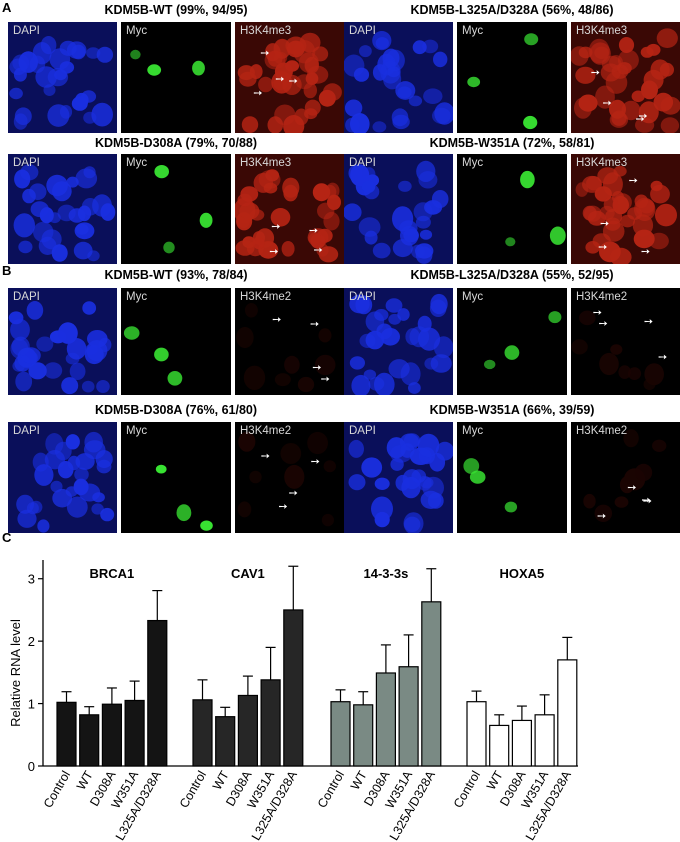 The height and width of the screenshot is (842, 680). I want to click on micrograph-title: KDM5B-L325A/D328A (55%, 52/95), so click(512, 275).